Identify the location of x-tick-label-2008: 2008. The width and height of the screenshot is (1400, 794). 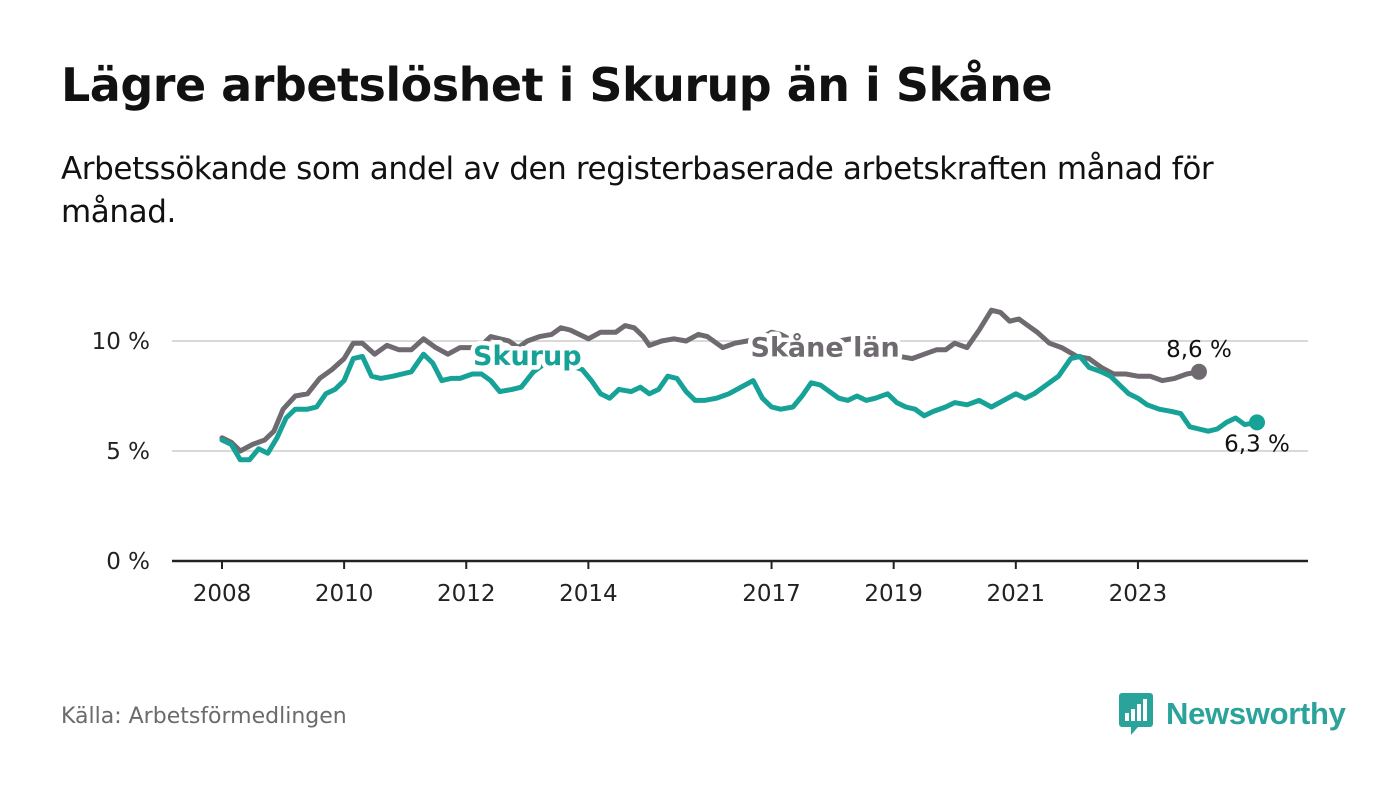
(222, 594).